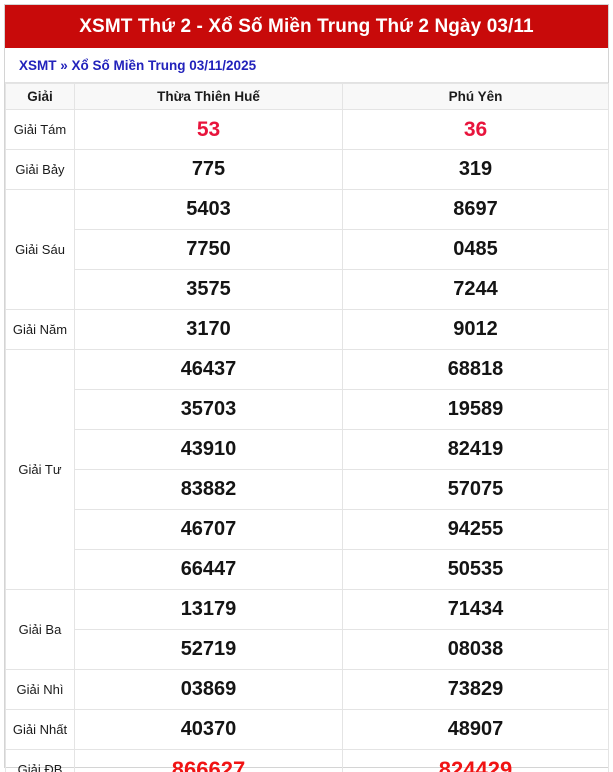 Image resolution: width=613 pixels, height=772 pixels. I want to click on prize-number-province-2: 19589, so click(475, 409).